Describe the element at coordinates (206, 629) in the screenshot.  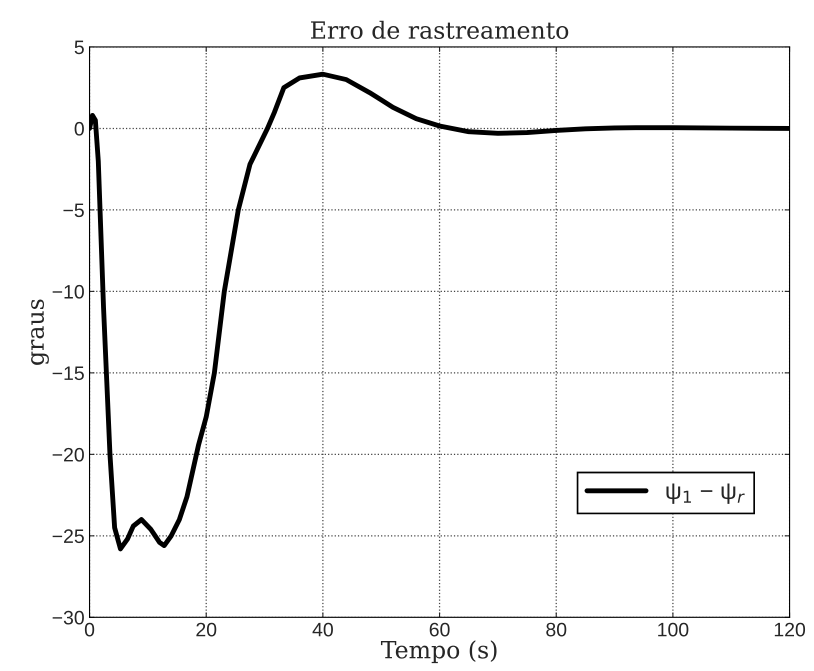
I see `x-tick-label: 20` at that location.